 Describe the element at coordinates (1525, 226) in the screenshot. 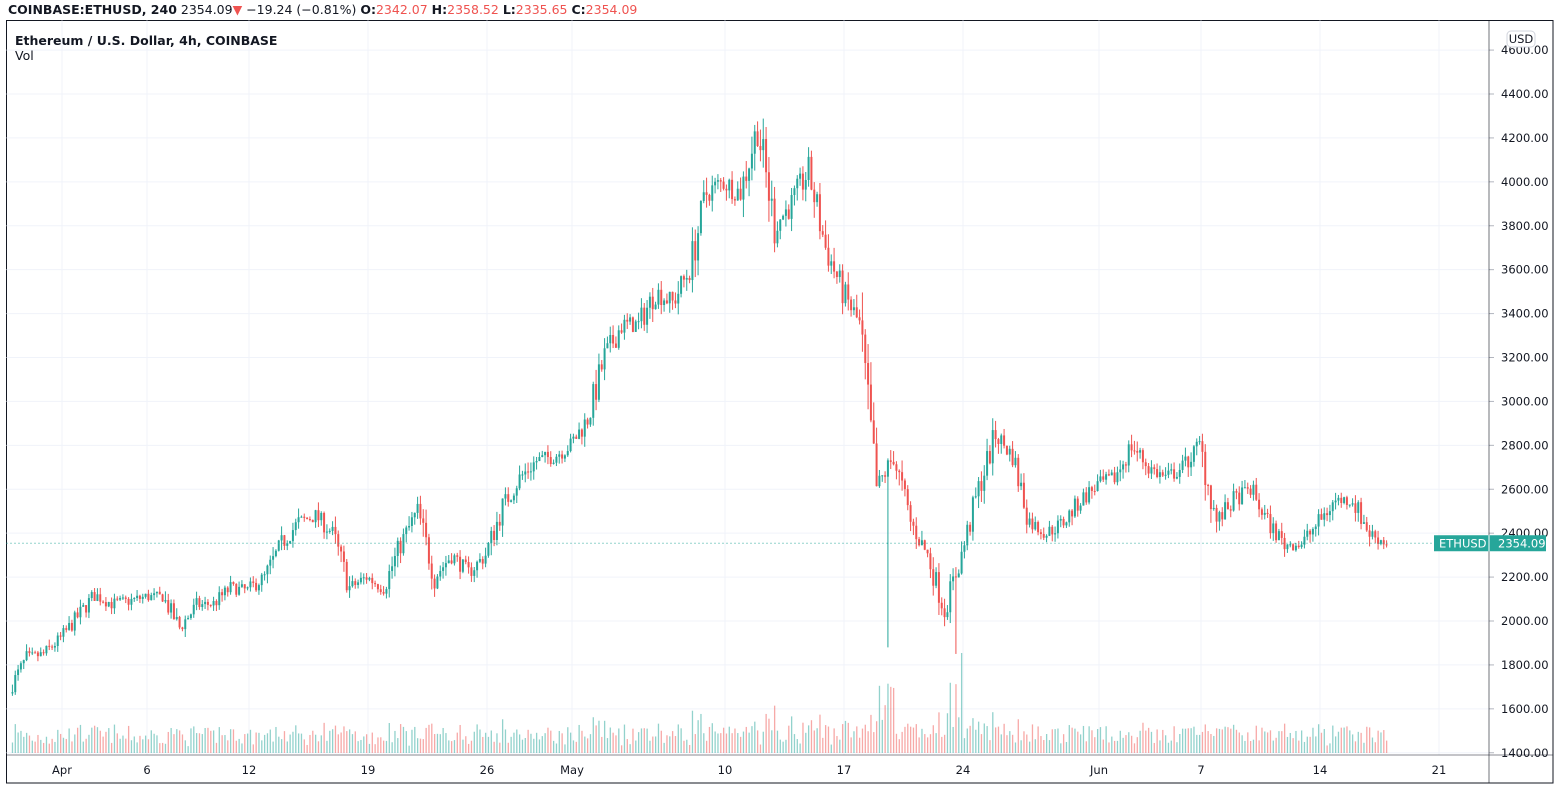

I see `y-tick-label: 3800.00` at that location.